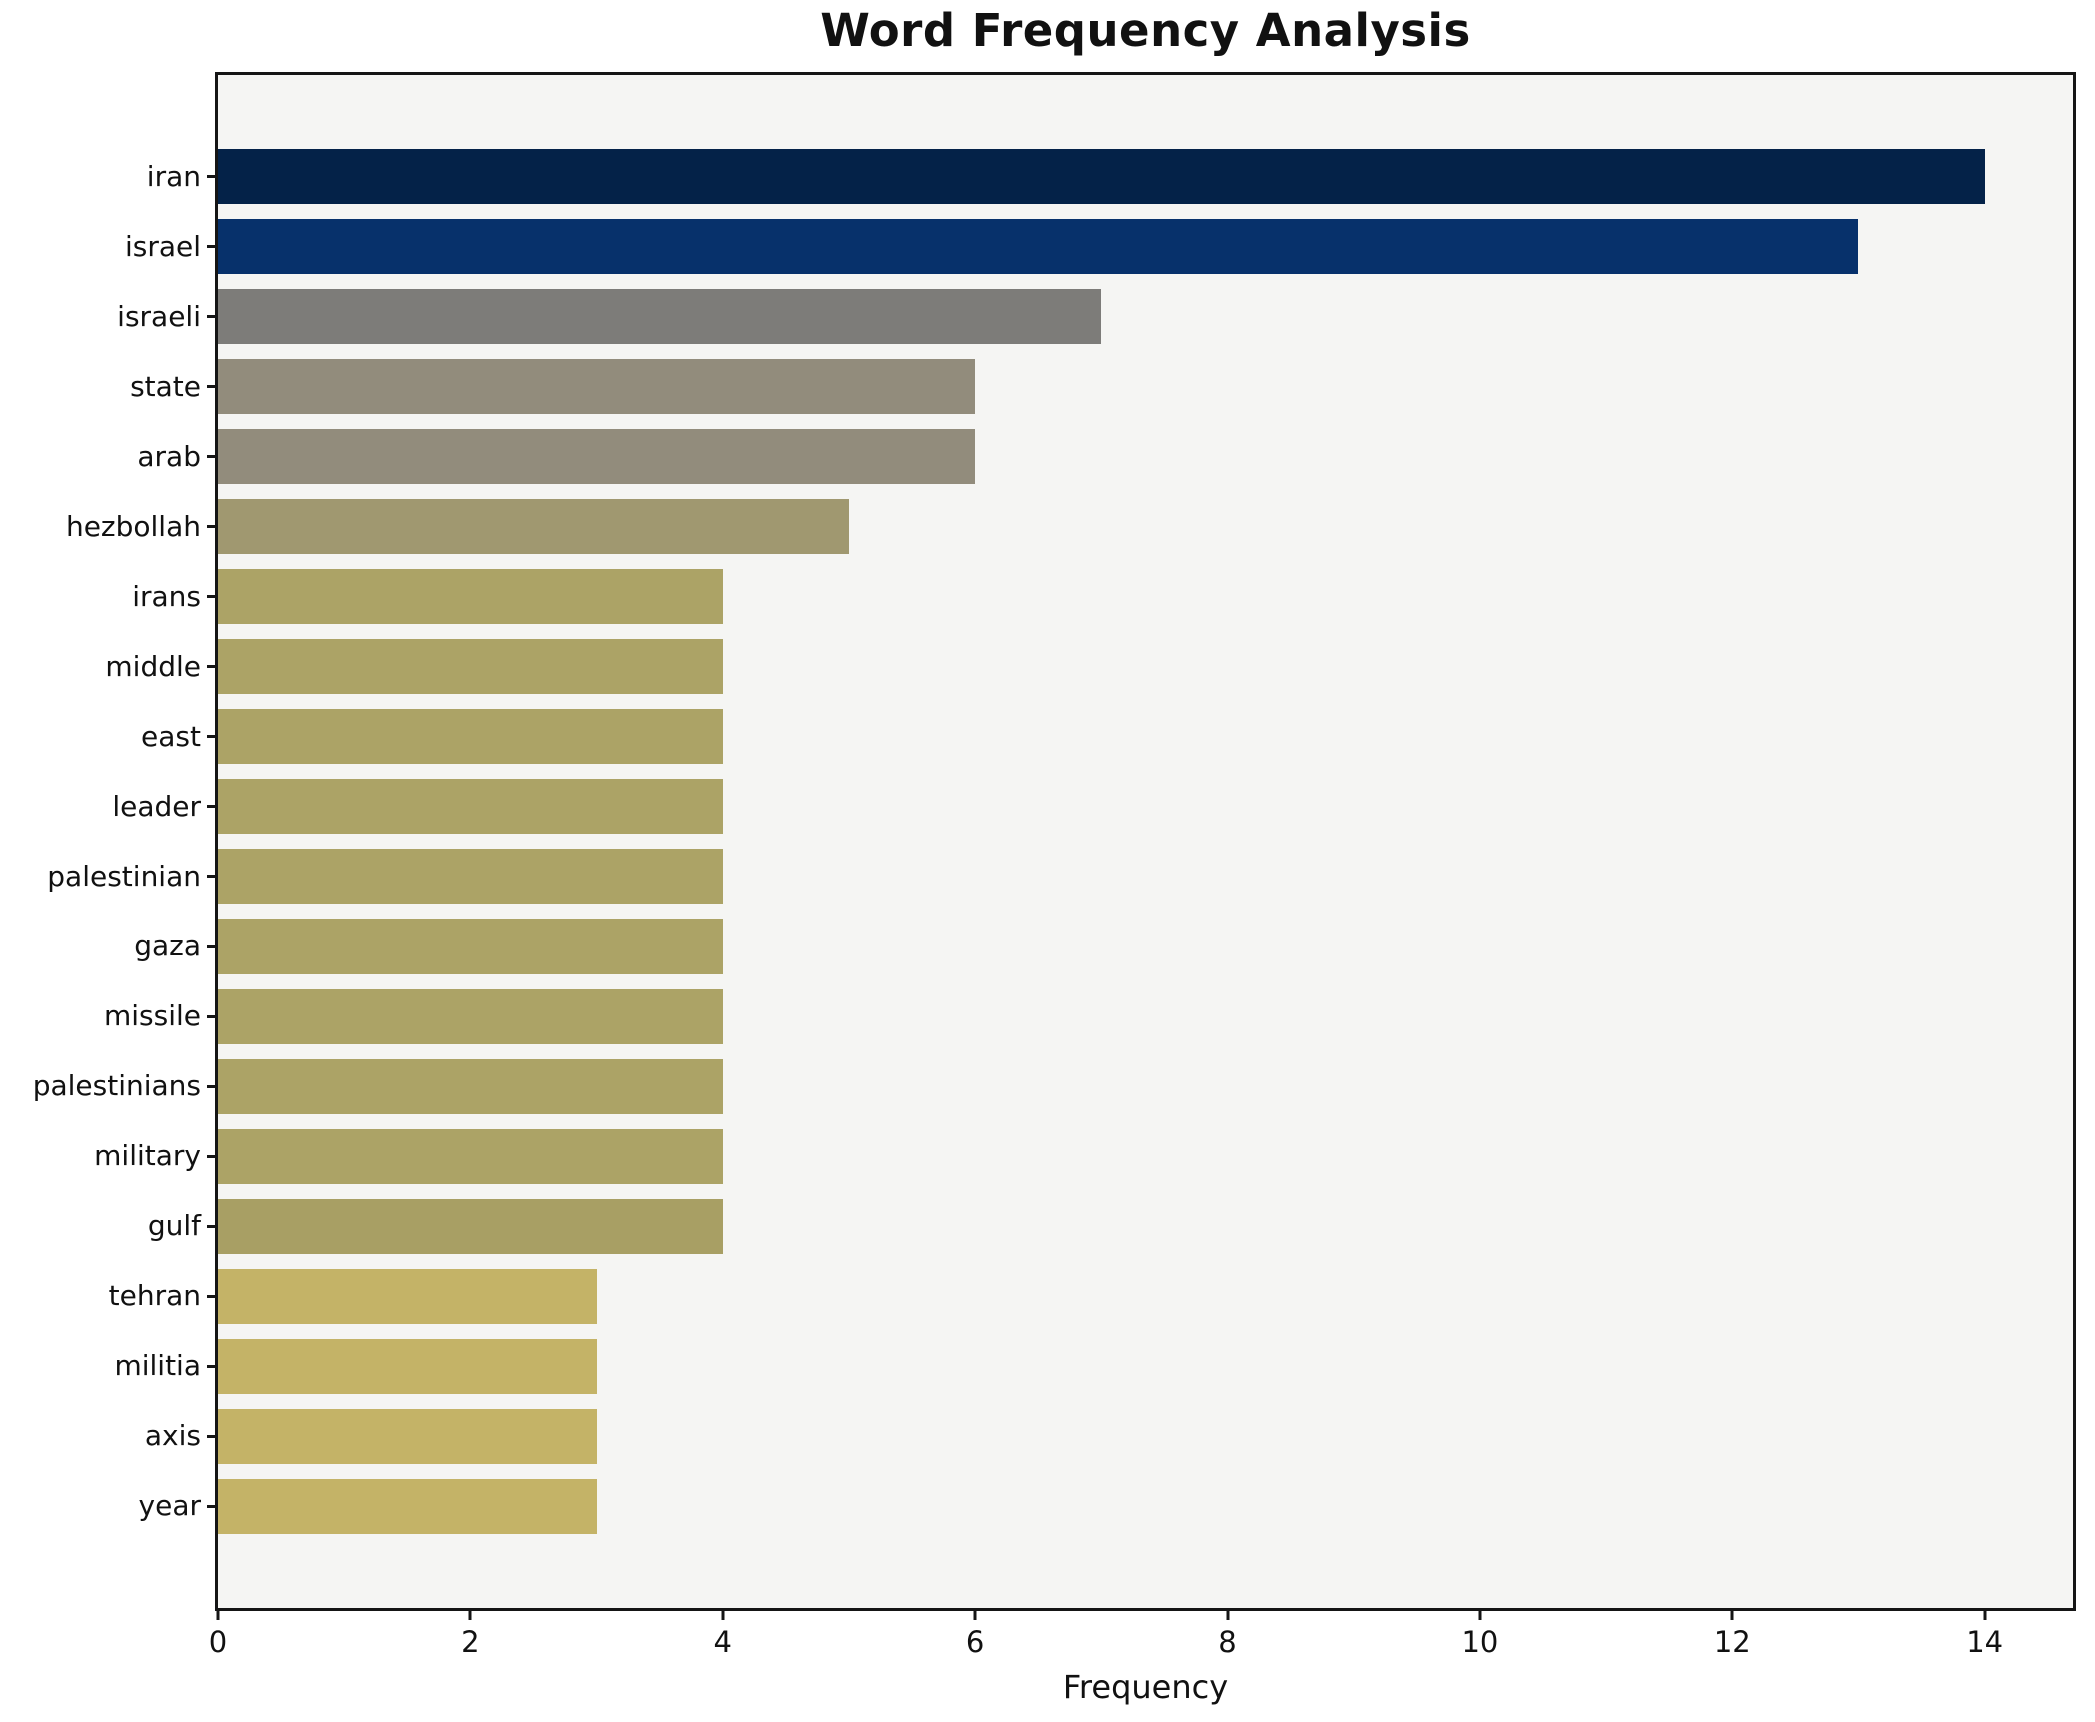 This screenshot has width=2095, height=1722. I want to click on bar-arab, so click(597, 457).